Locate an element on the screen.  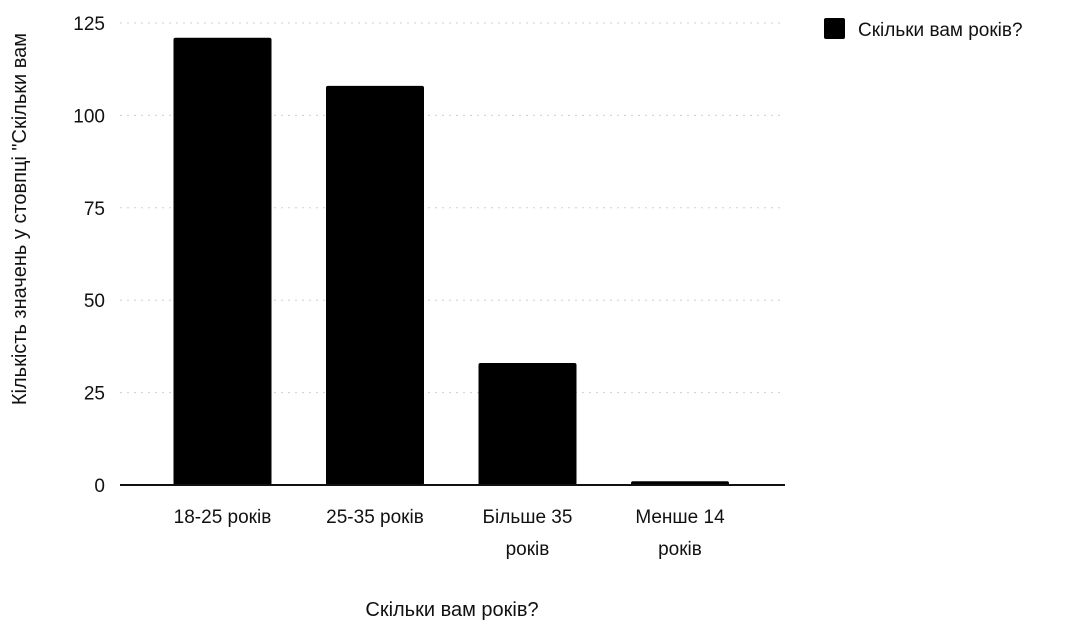
x-tick-label: 18-25 років is located at coordinates (223, 517).